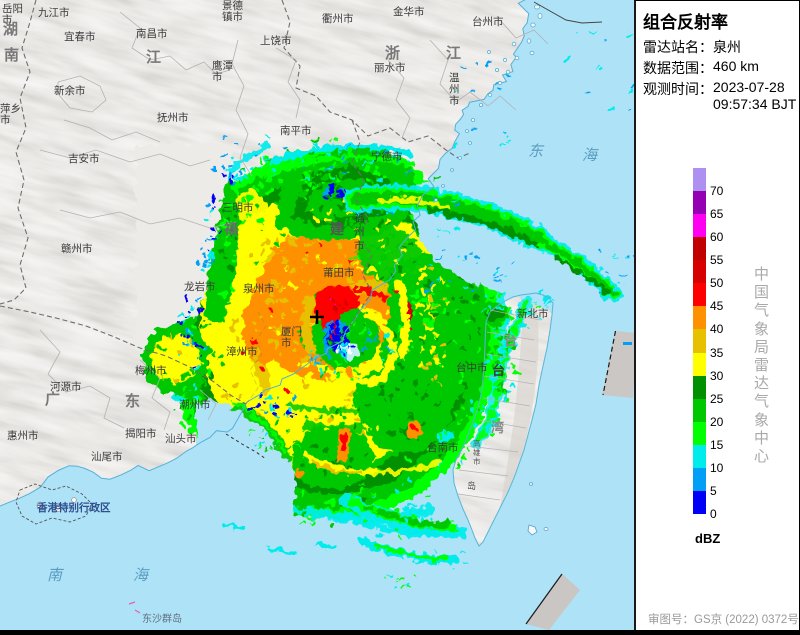  What do you see at coordinates (77, 248) in the screenshot?
I see `svg-text: 赣州市` at bounding box center [77, 248].